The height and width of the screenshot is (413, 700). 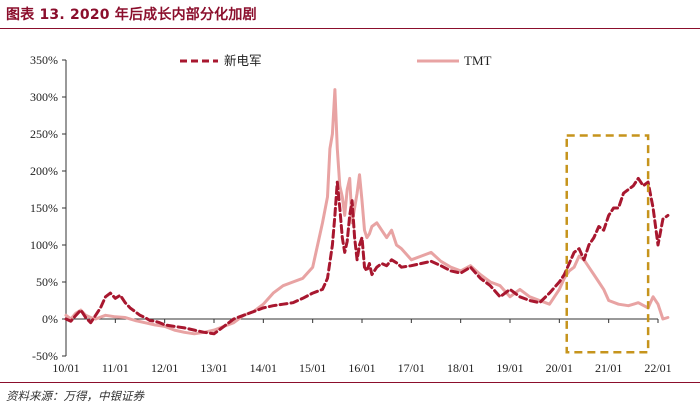 What do you see at coordinates (47, 282) in the screenshot?
I see `y-tick-label: 50%` at bounding box center [47, 282].